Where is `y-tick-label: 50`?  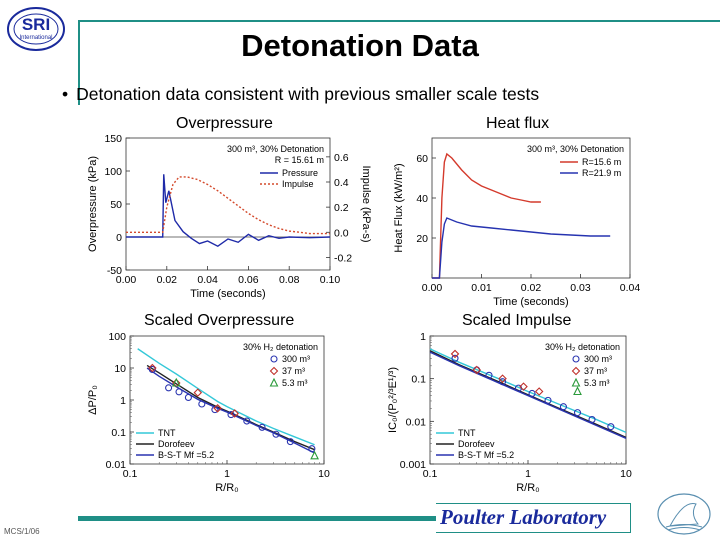 y-tick-label: 50 is located at coordinates (116, 205).